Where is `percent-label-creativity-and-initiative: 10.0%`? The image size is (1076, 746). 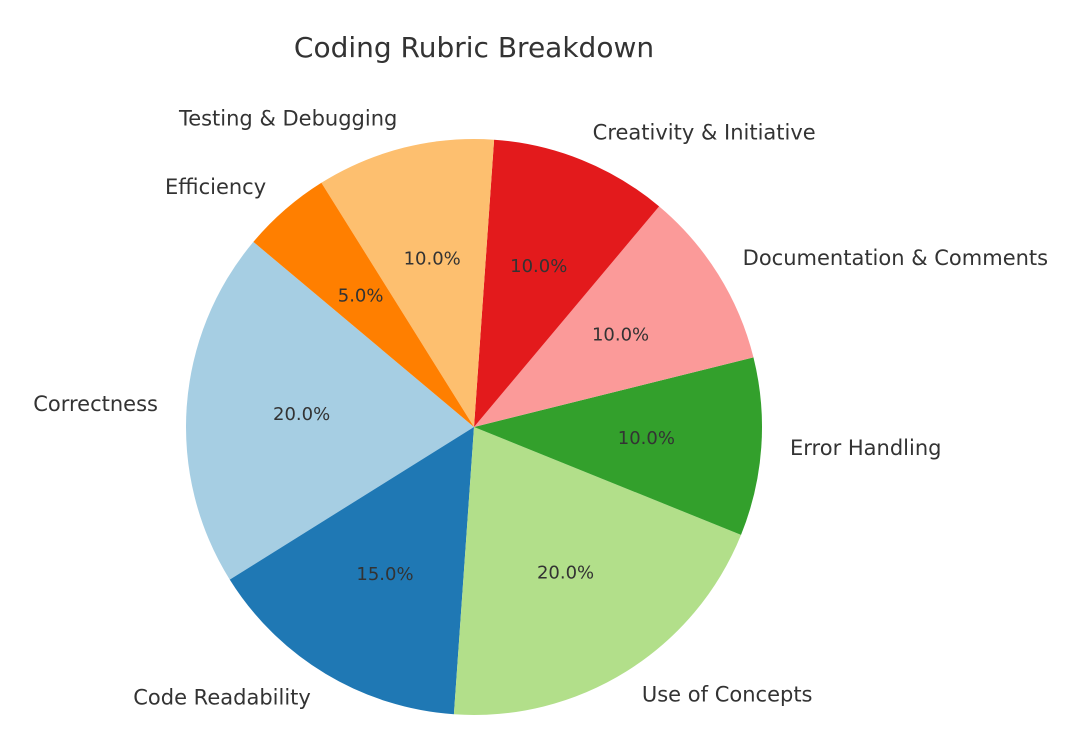 percent-label-creativity-and-initiative: 10.0% is located at coordinates (538, 266).